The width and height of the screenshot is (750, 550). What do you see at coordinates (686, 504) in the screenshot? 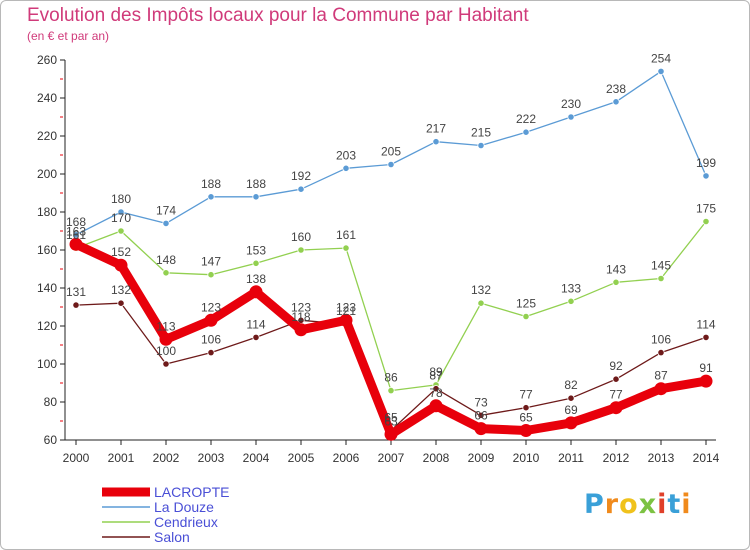
I see `logo-letter: i` at bounding box center [686, 504].